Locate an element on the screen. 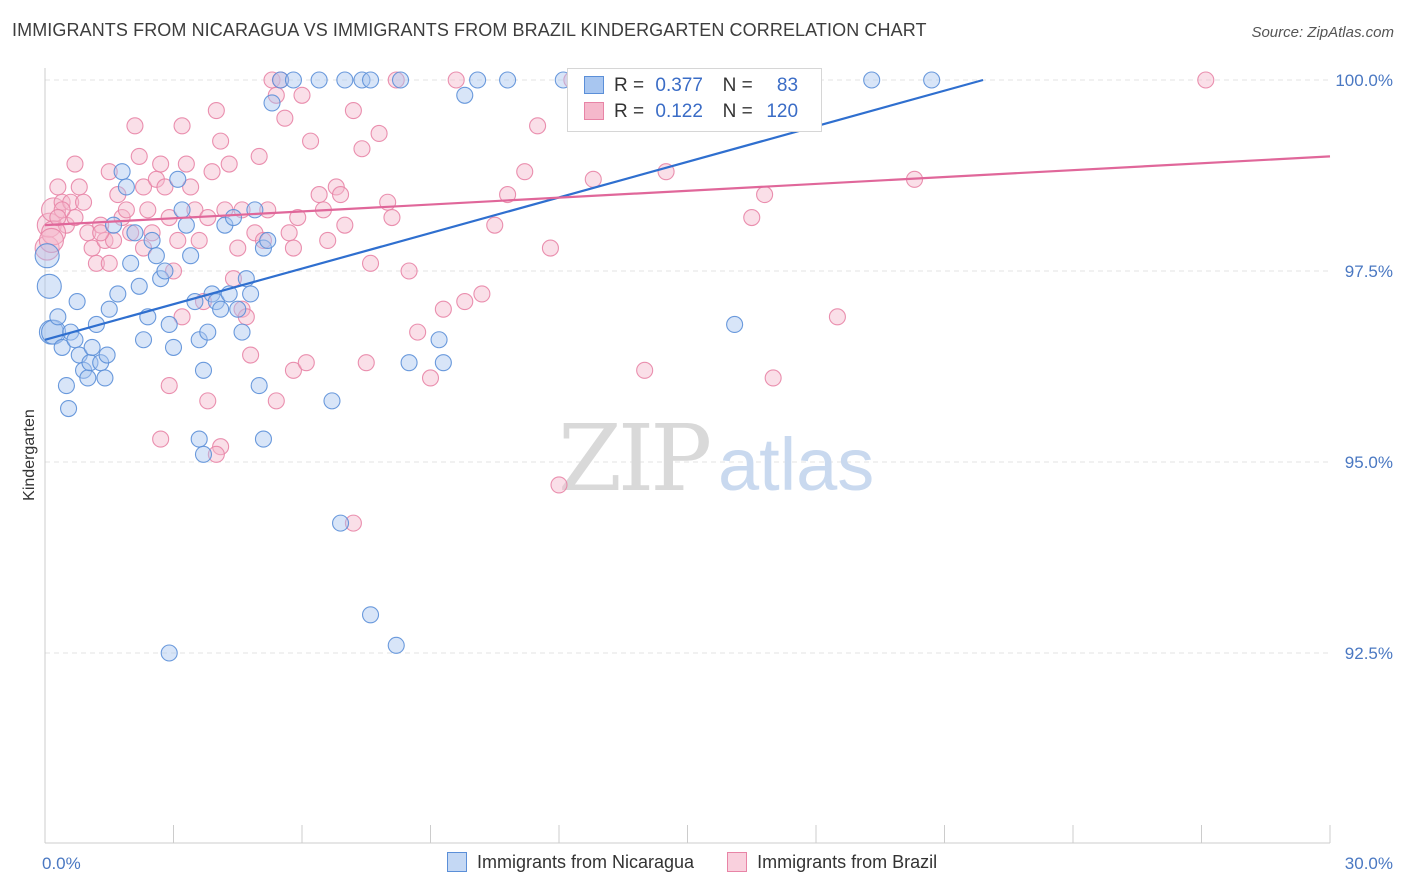 This screenshot has height=892, width=1406. y-tick-label: 97.5% is located at coordinates (1369, 271).